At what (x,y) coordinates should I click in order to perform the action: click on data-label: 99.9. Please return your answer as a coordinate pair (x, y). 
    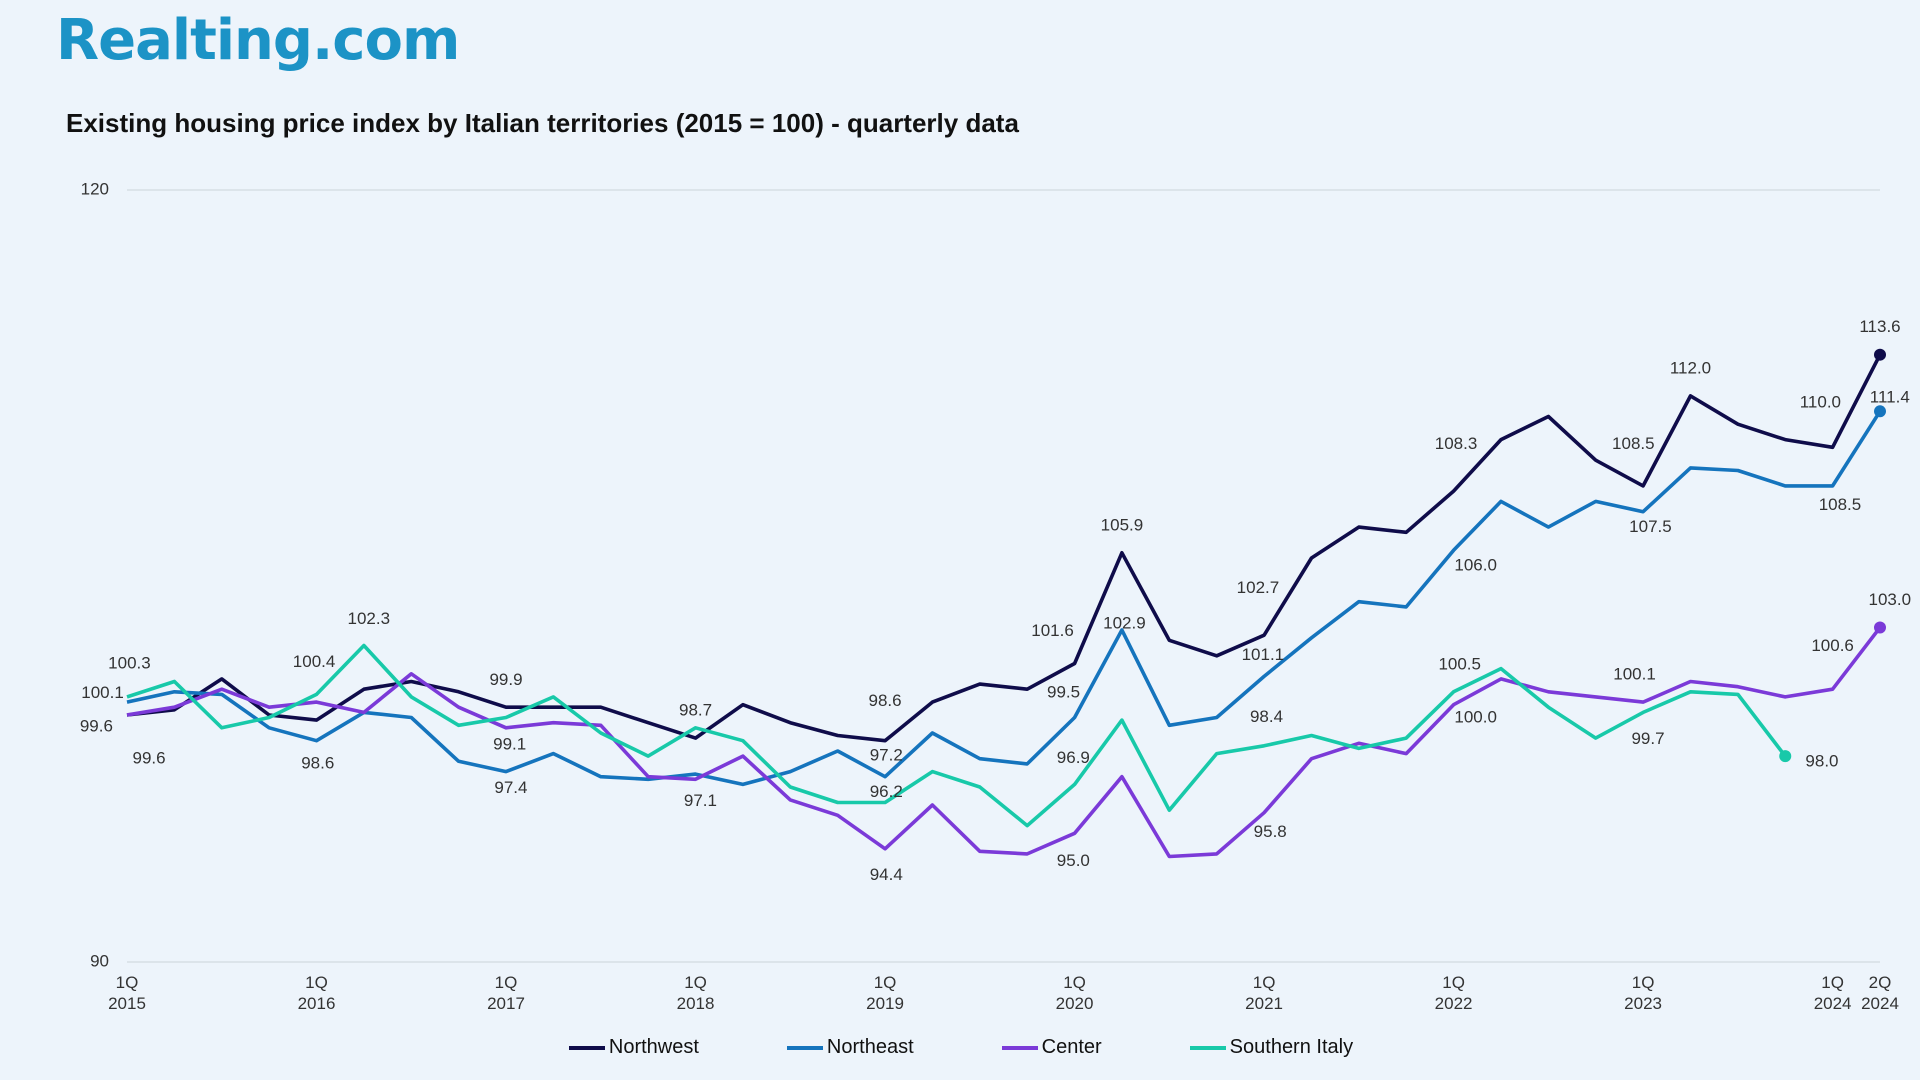
    Looking at the image, I should click on (505, 679).